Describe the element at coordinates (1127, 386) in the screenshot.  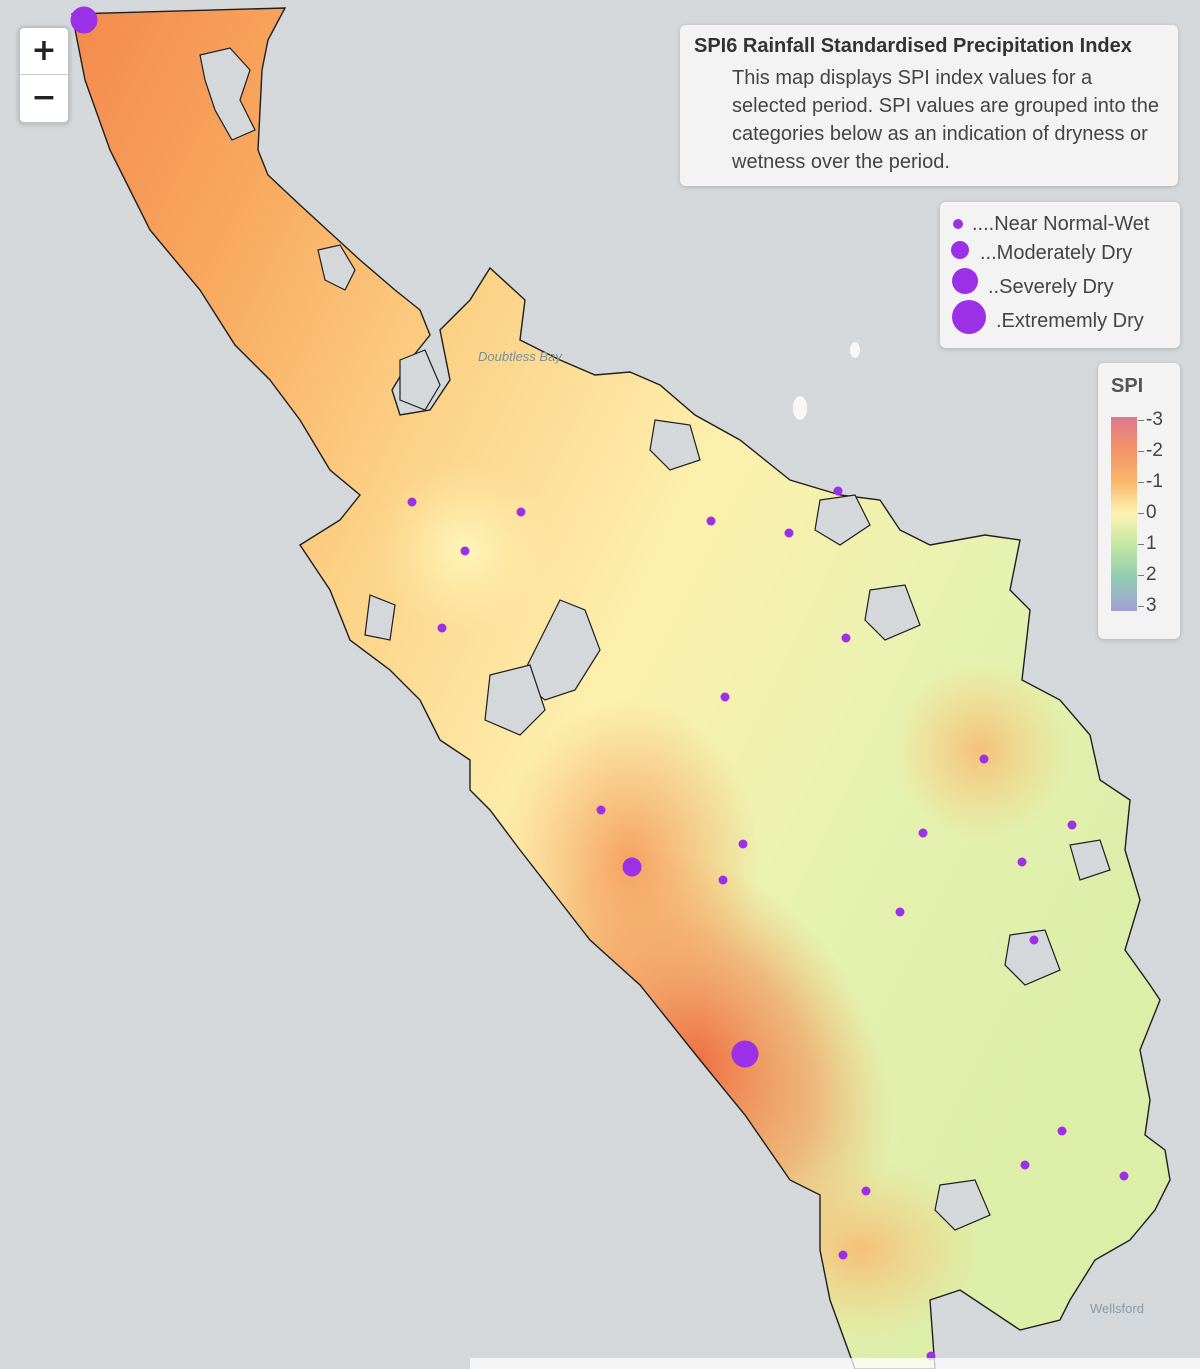
I see `spi-title: SPI` at that location.